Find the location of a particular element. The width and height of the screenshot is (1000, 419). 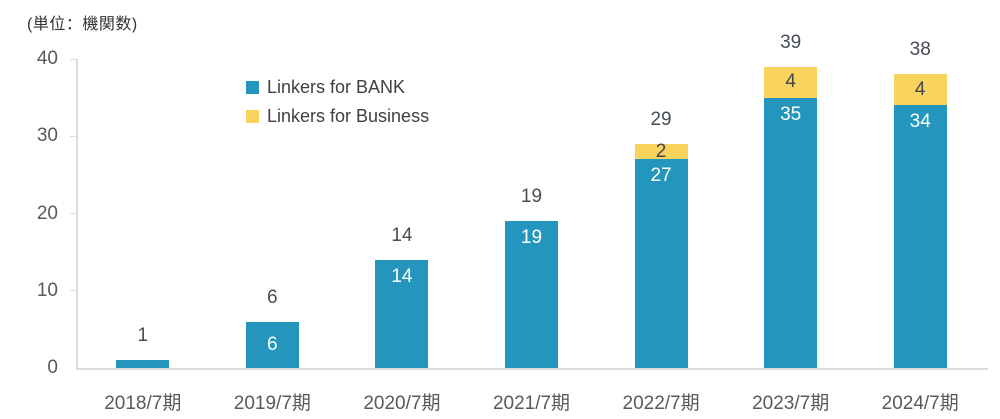

y-axis-tick-label: 40 is located at coordinates (47, 58).